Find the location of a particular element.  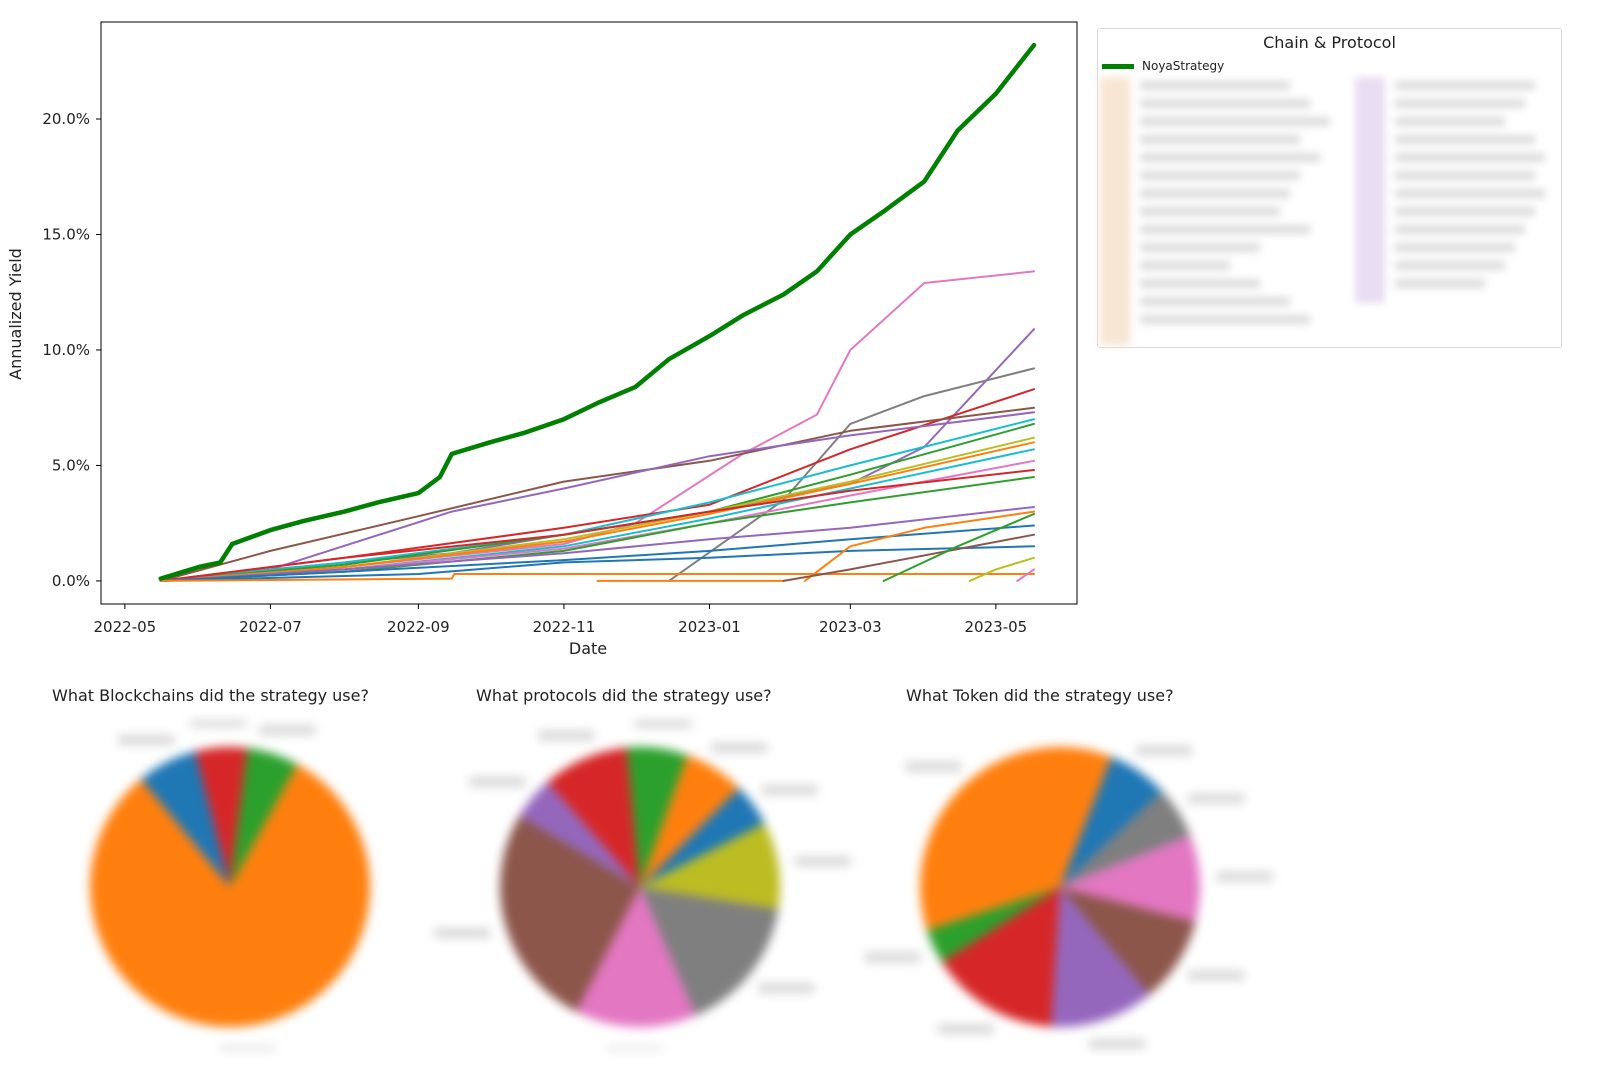

y-axis-label: Annualized Yield is located at coordinates (15, 314).